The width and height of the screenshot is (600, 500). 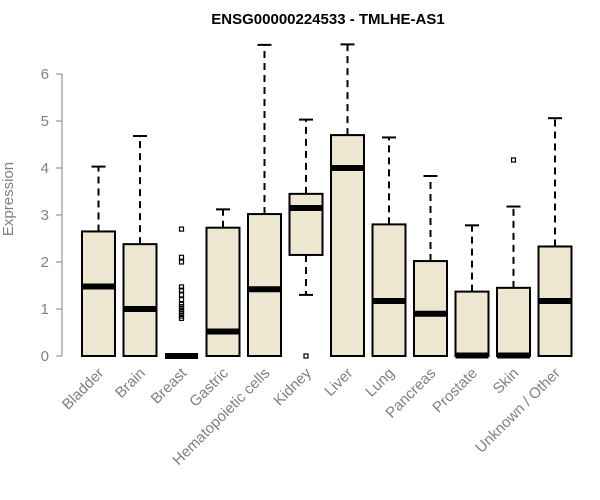 I want to click on box-pancreas, so click(x=430, y=265).